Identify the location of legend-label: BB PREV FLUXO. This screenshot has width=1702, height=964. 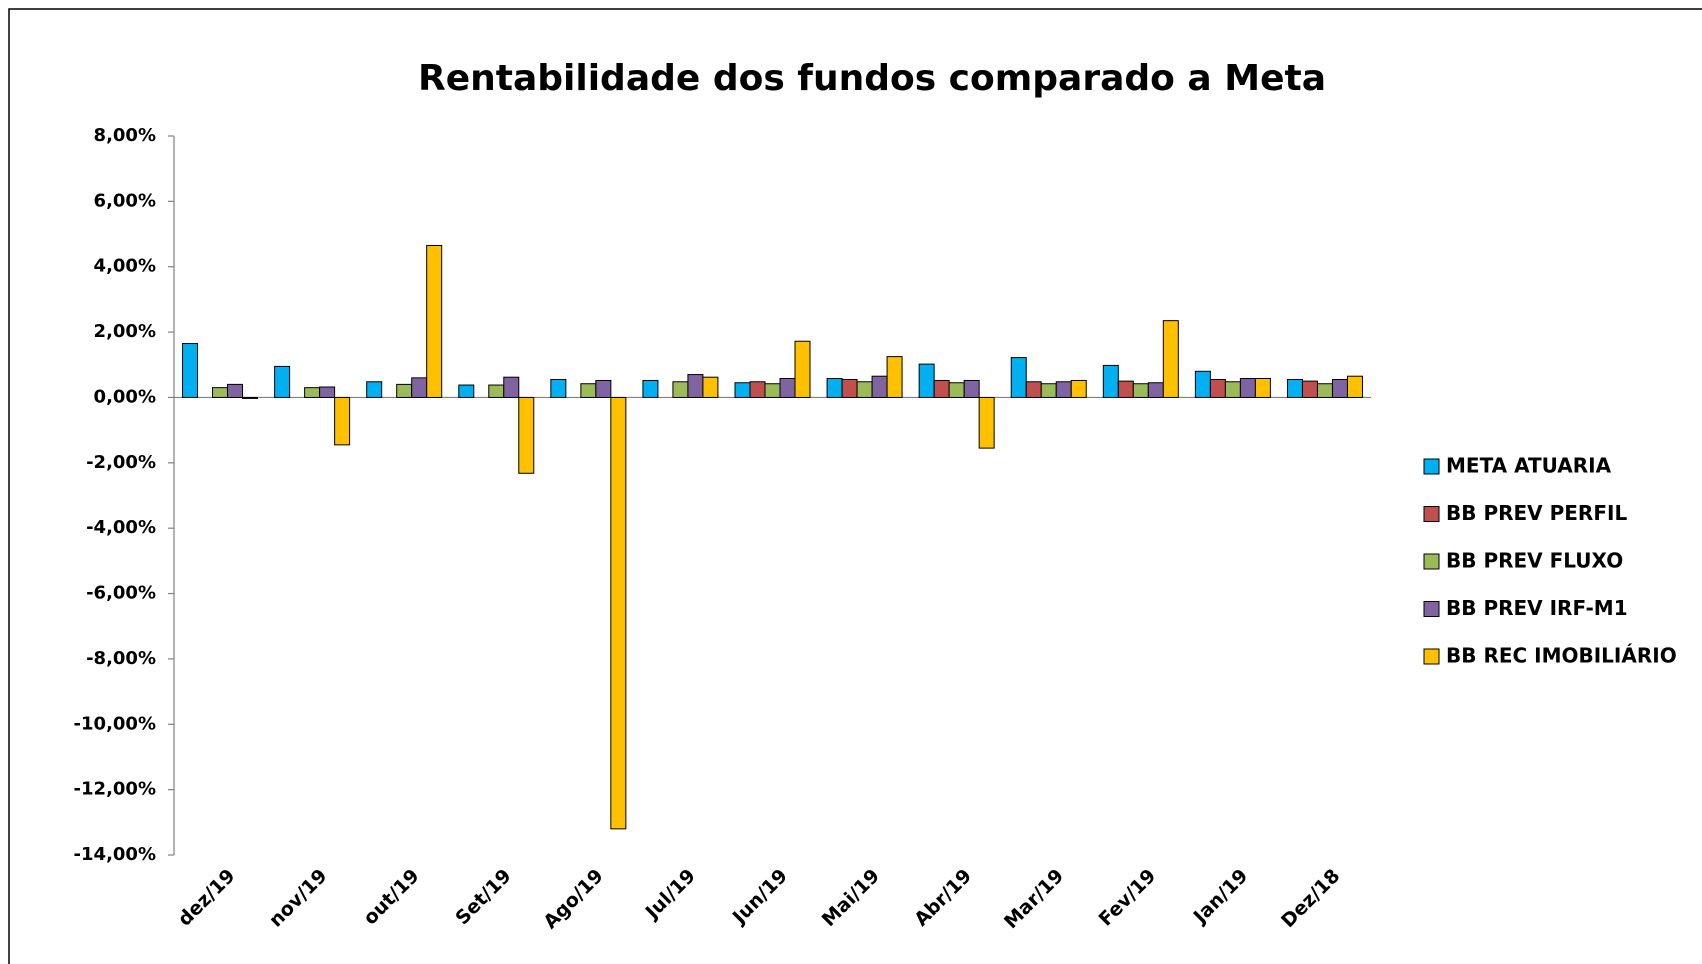
(1534, 561).